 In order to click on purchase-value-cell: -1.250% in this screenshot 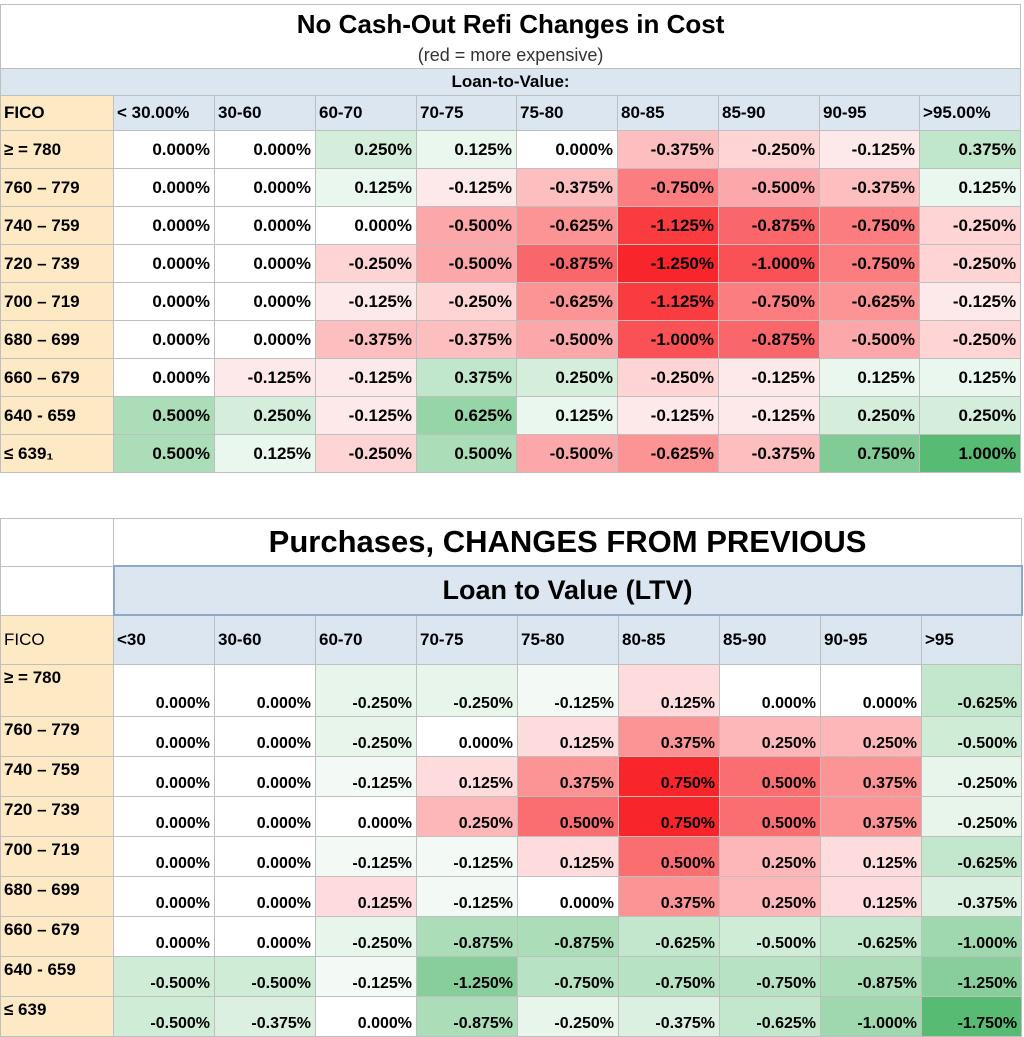, I will do `click(467, 976)`.